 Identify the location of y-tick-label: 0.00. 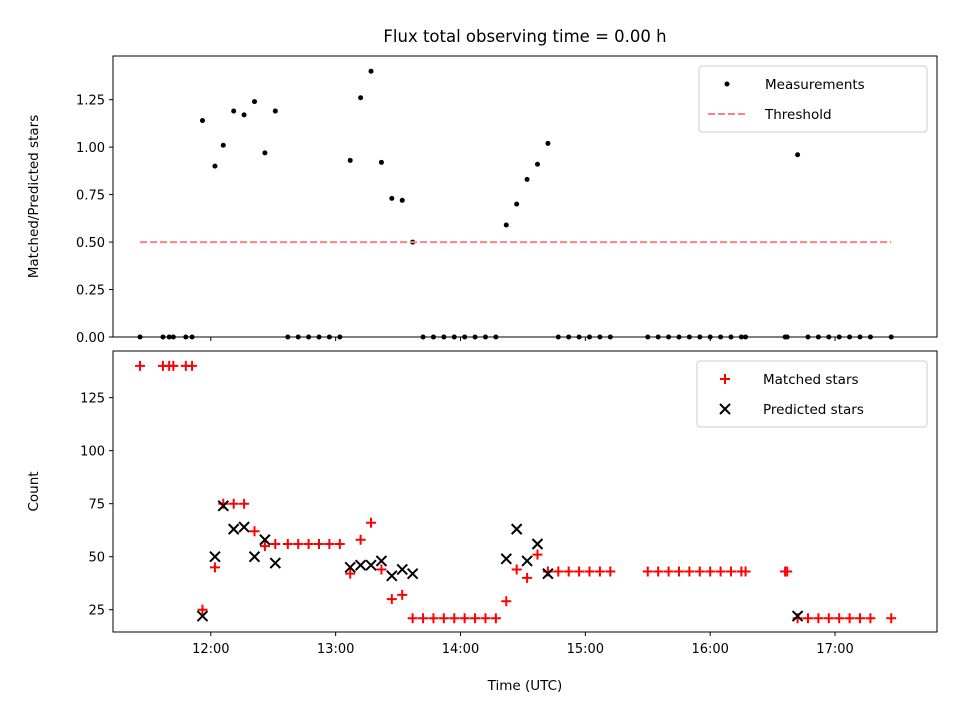
(90, 338).